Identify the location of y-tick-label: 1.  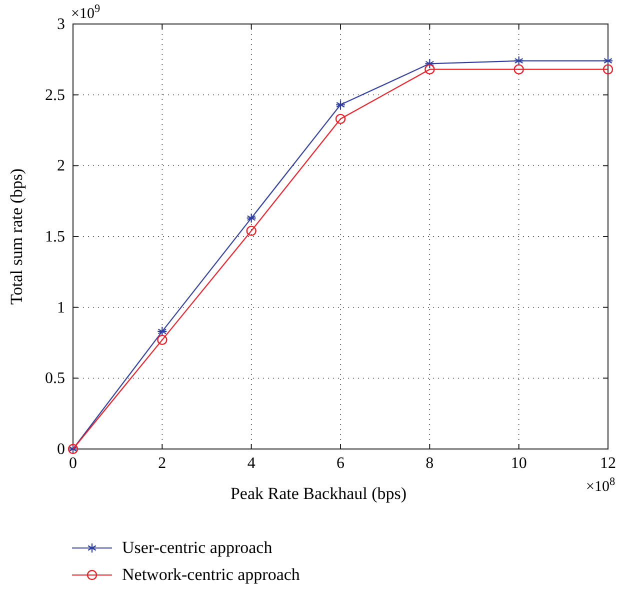
(61, 307).